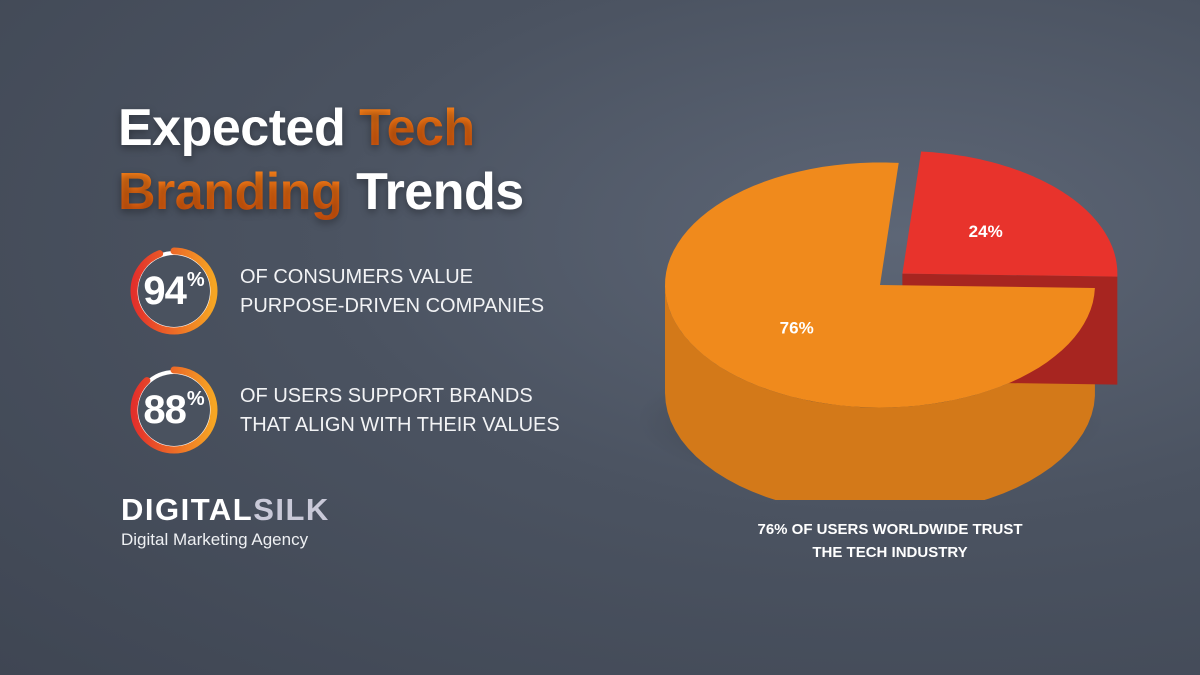 Image resolution: width=1200 pixels, height=675 pixels. I want to click on brand-name-silk: SILK, so click(291, 509).